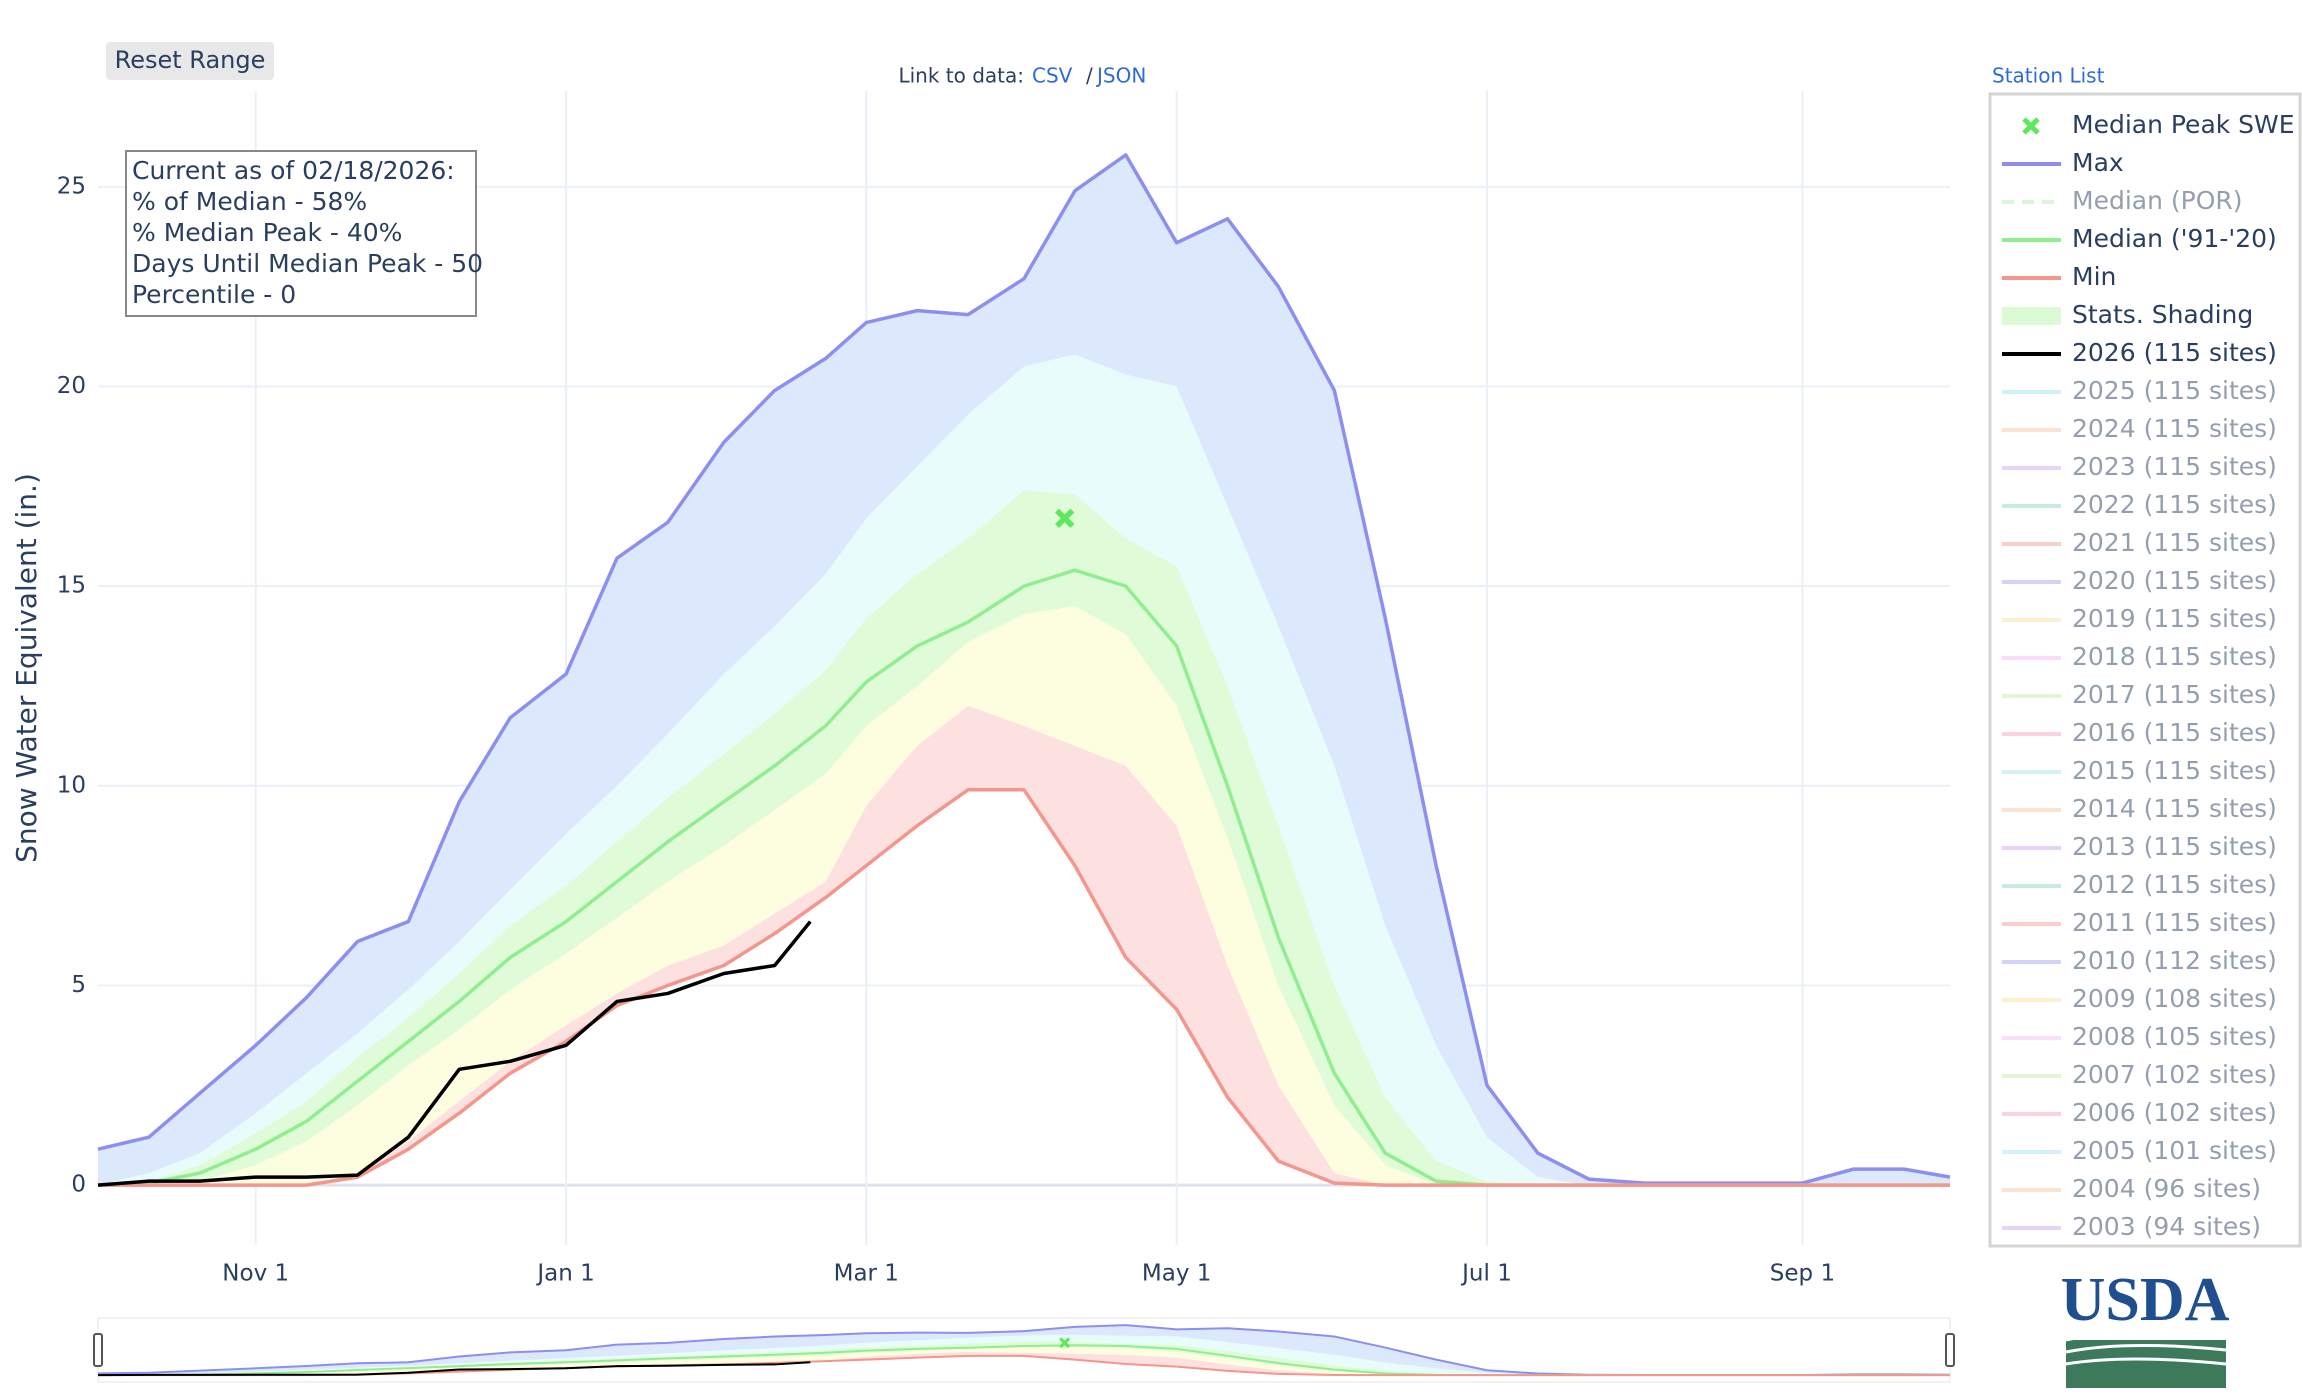 This screenshot has width=2302, height=1396. Describe the element at coordinates (71, 386) in the screenshot. I see `y-tick-label: 20` at that location.